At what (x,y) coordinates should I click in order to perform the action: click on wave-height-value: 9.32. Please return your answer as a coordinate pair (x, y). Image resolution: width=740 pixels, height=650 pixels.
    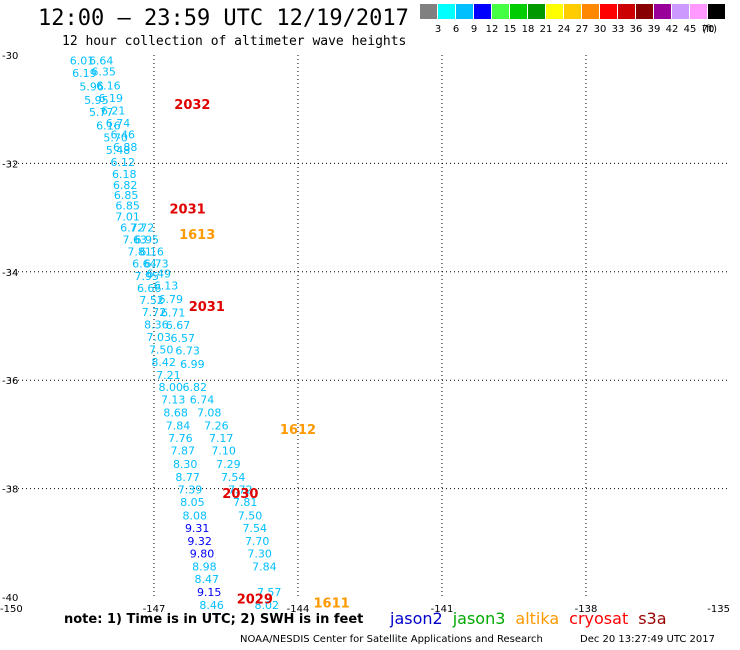
    Looking at the image, I should click on (199, 541).